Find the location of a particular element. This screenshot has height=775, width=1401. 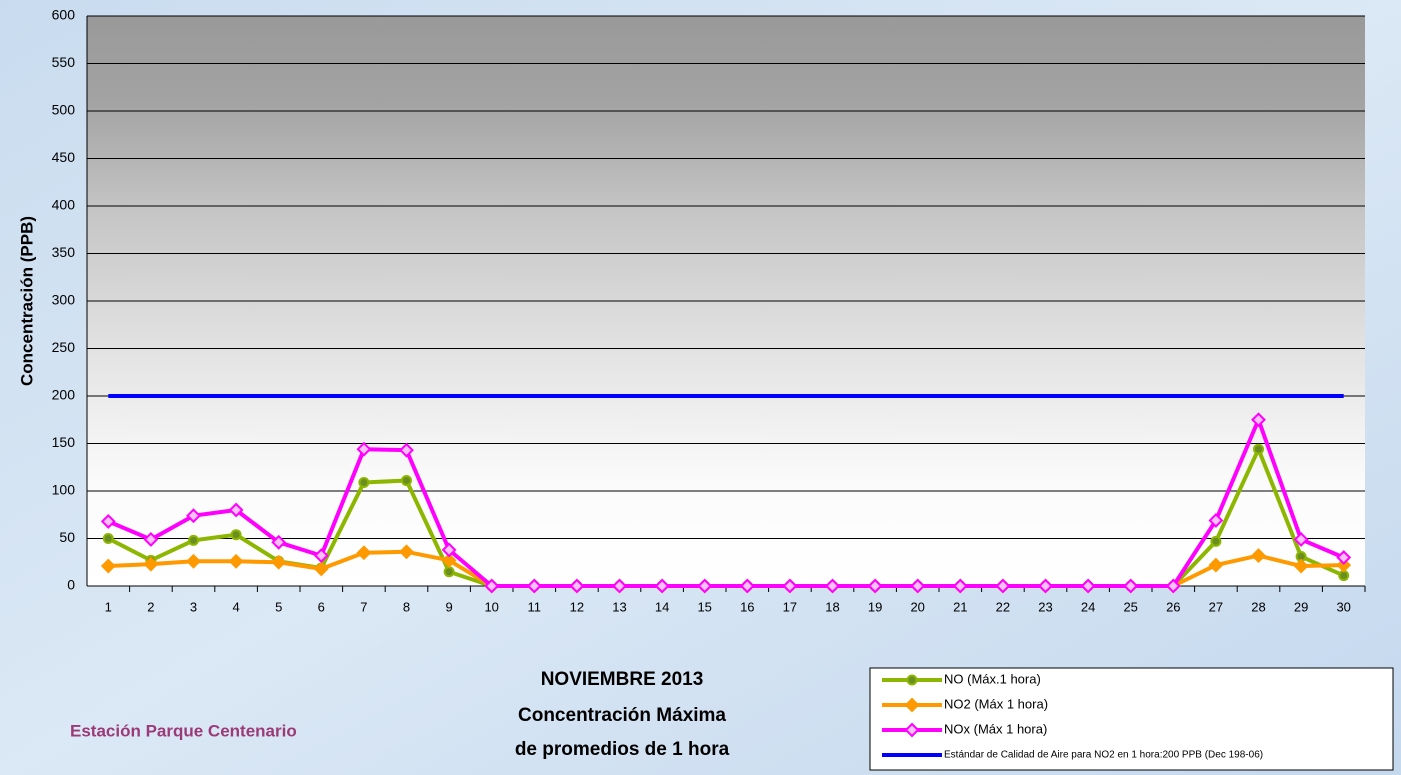

x-tick-label: 25 is located at coordinates (1130, 606).